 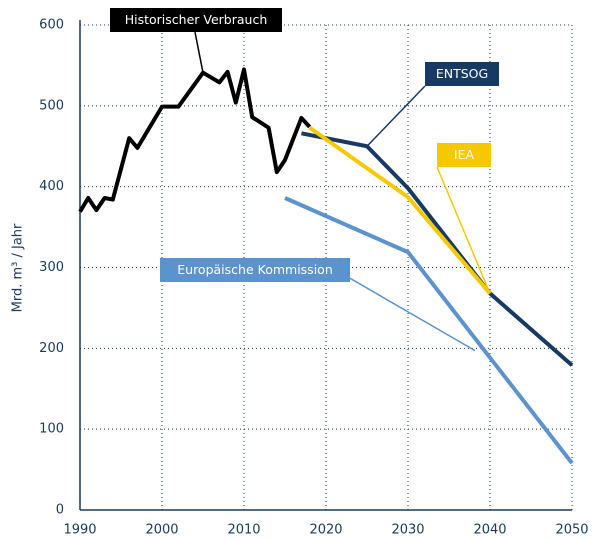 I want to click on legend-label: ENTSOG, so click(x=462, y=73).